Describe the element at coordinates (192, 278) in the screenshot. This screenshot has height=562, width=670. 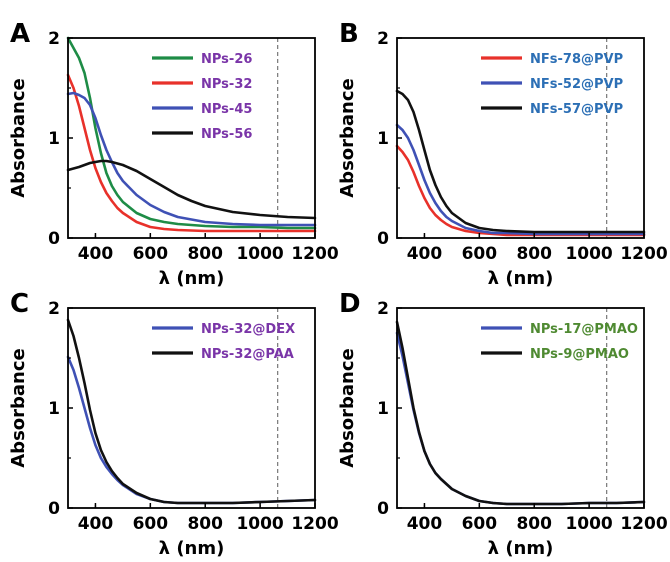
I see `panel-a-x-axis-label: λ (nm)` at that location.